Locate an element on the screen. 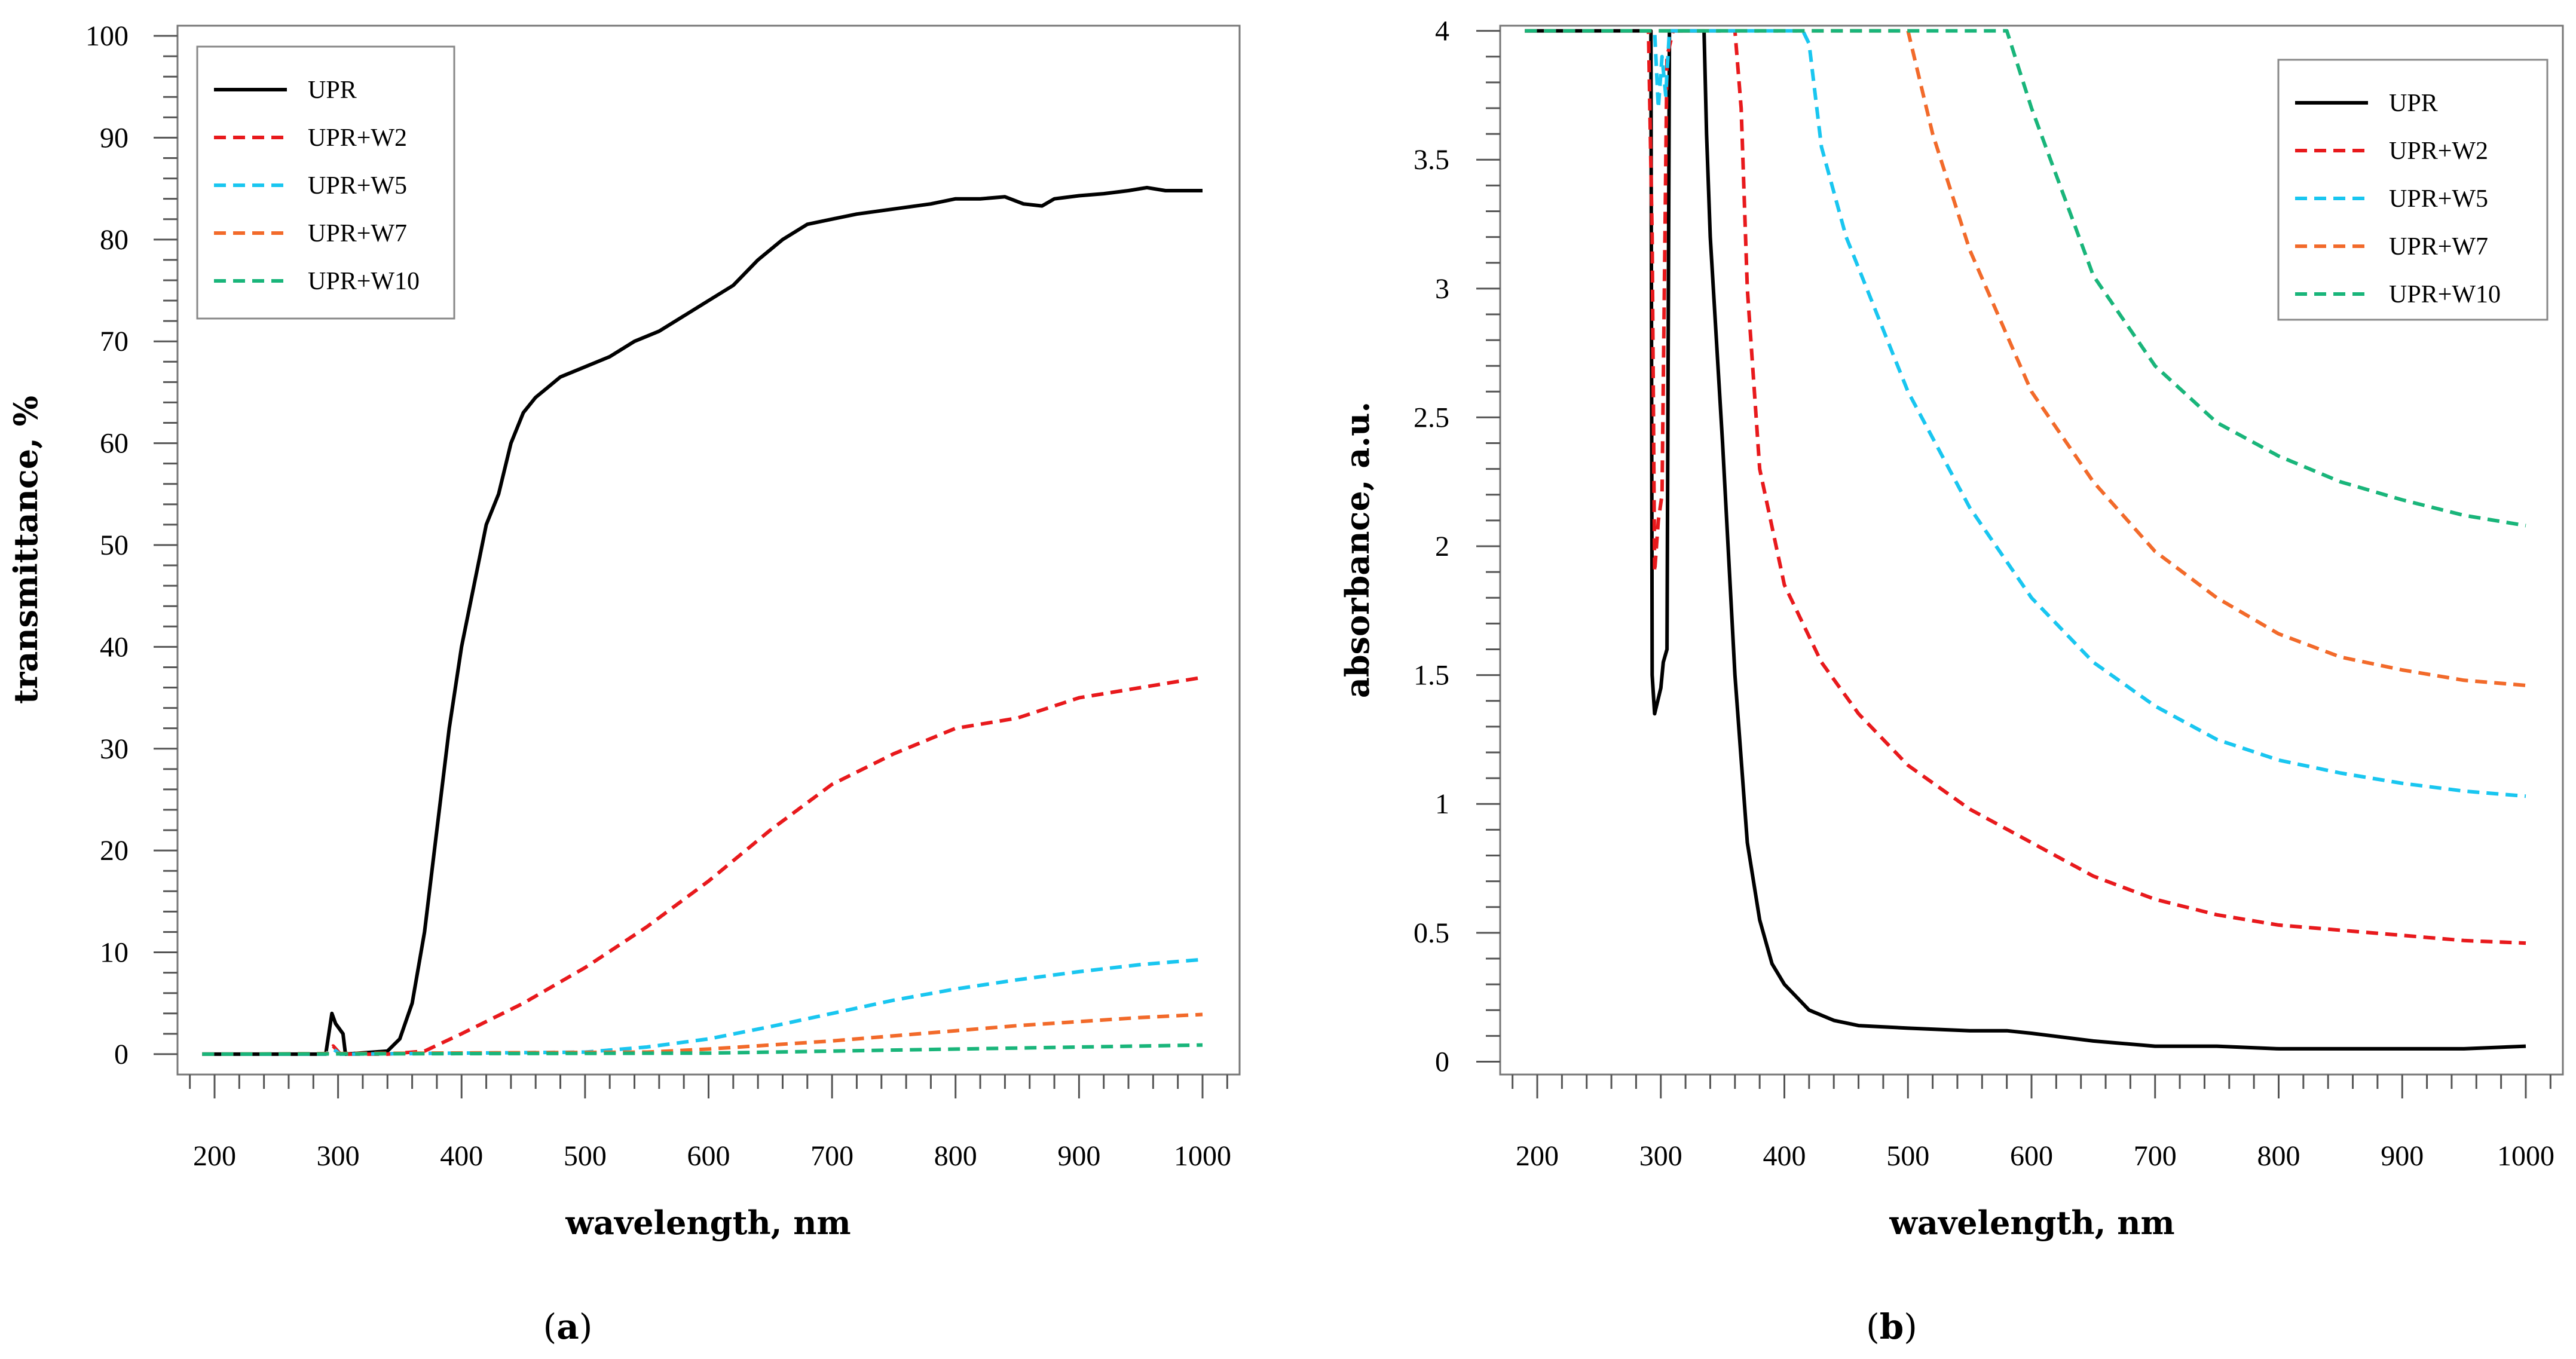 The width and height of the screenshot is (2576, 1359). y-tick-label: 30 is located at coordinates (114, 749).